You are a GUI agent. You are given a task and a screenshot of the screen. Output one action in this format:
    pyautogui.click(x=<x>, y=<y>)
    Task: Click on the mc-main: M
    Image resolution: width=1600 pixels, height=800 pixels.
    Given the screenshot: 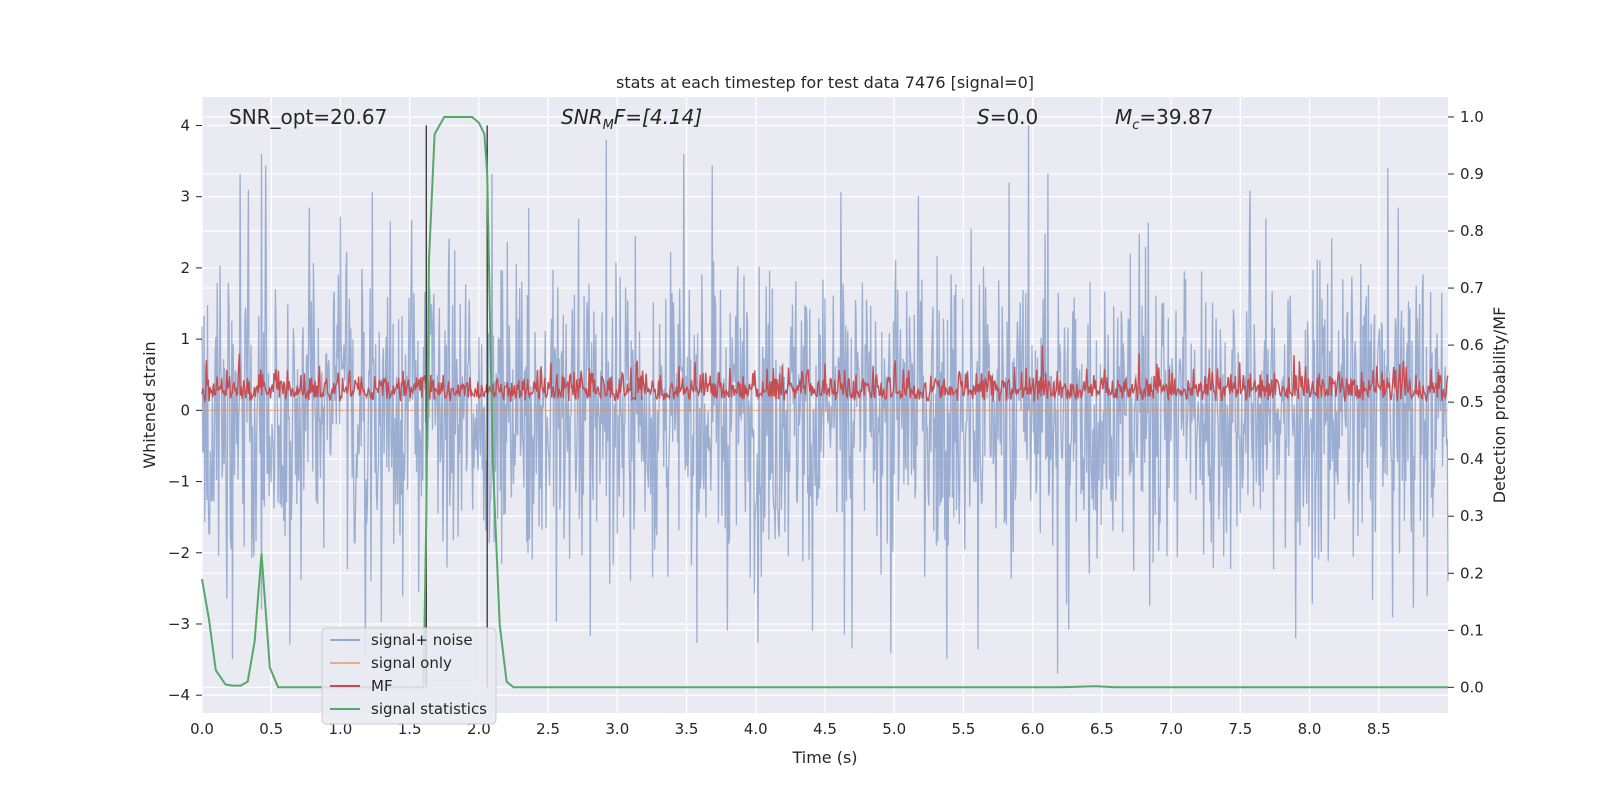 What is the action you would take?
    pyautogui.click(x=1123, y=117)
    